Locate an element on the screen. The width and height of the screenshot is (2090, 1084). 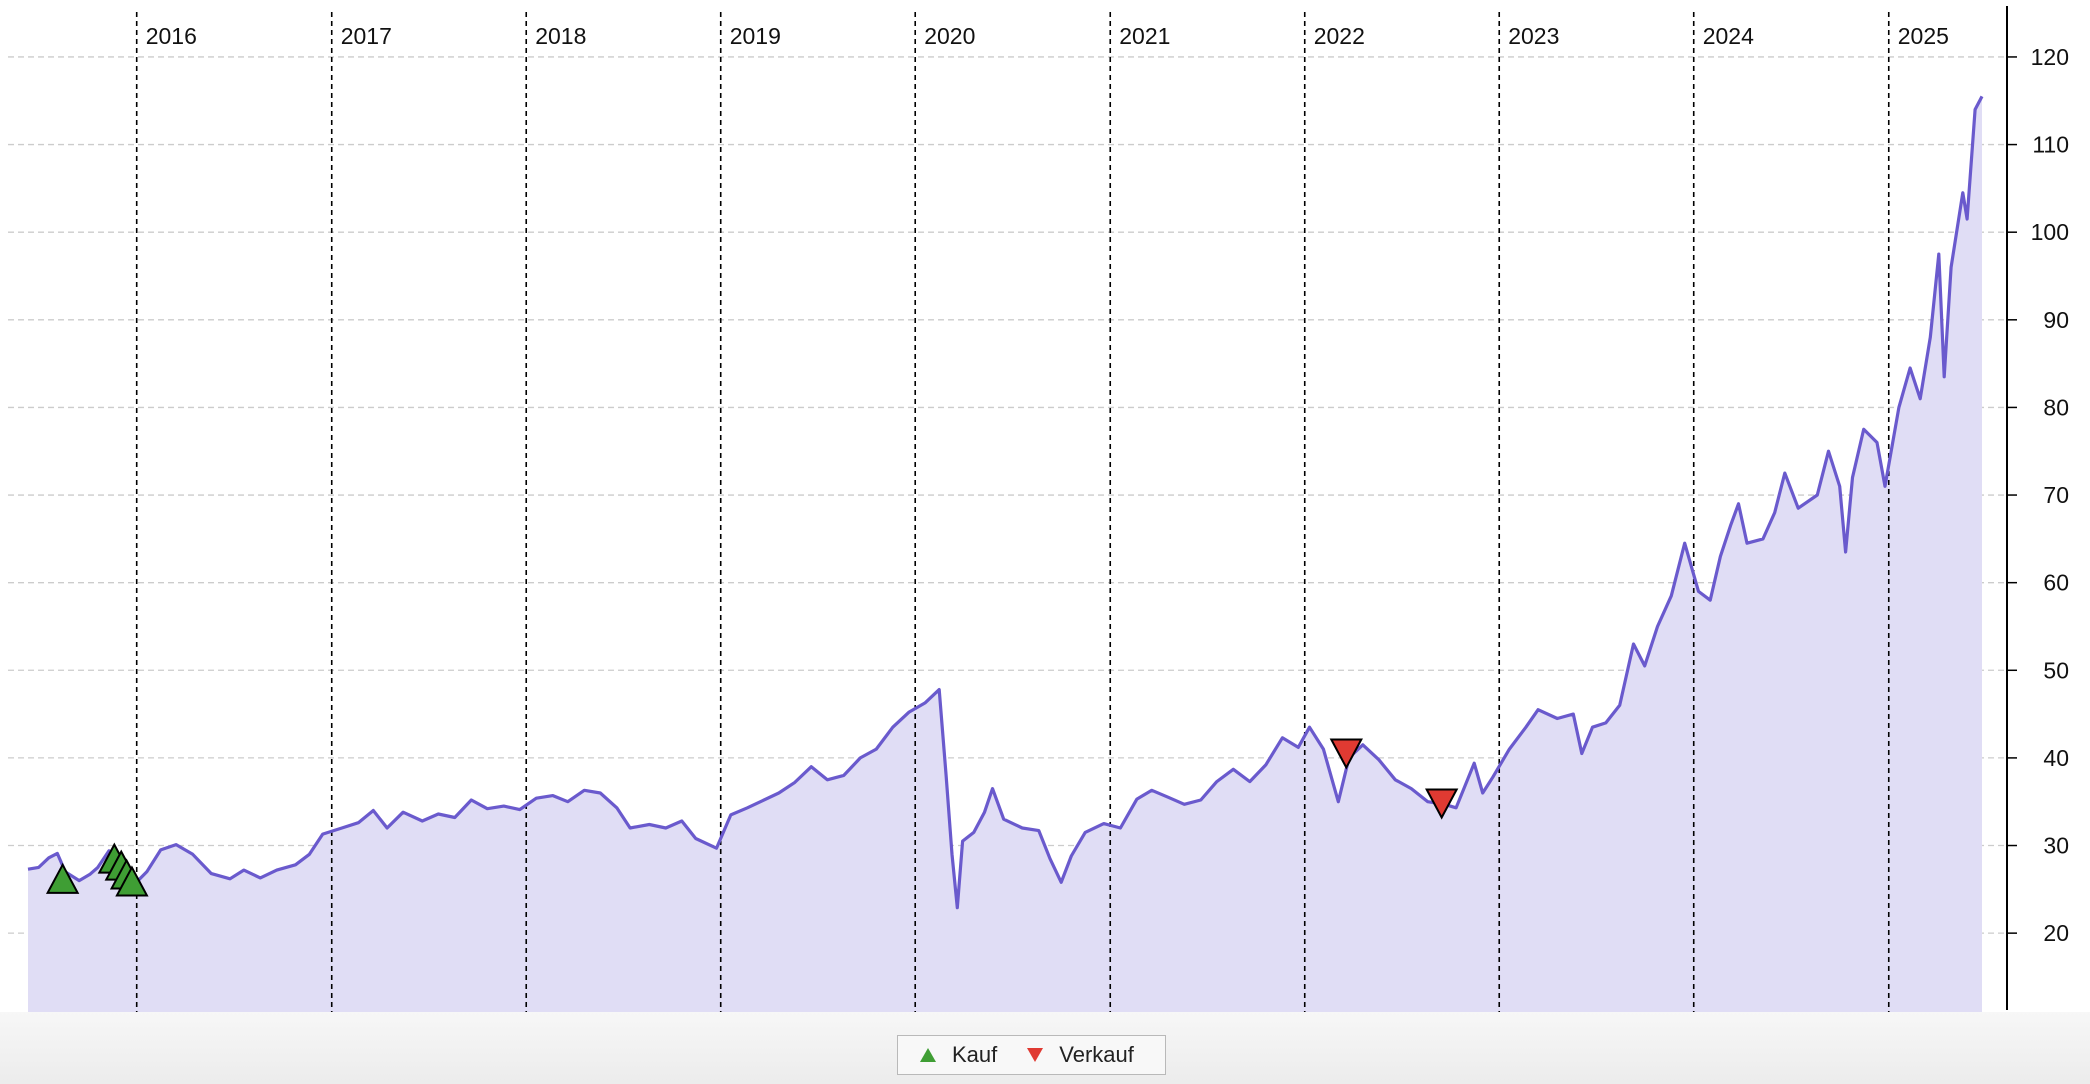
legend-label-kauf: Kauf is located at coordinates (975, 1054).